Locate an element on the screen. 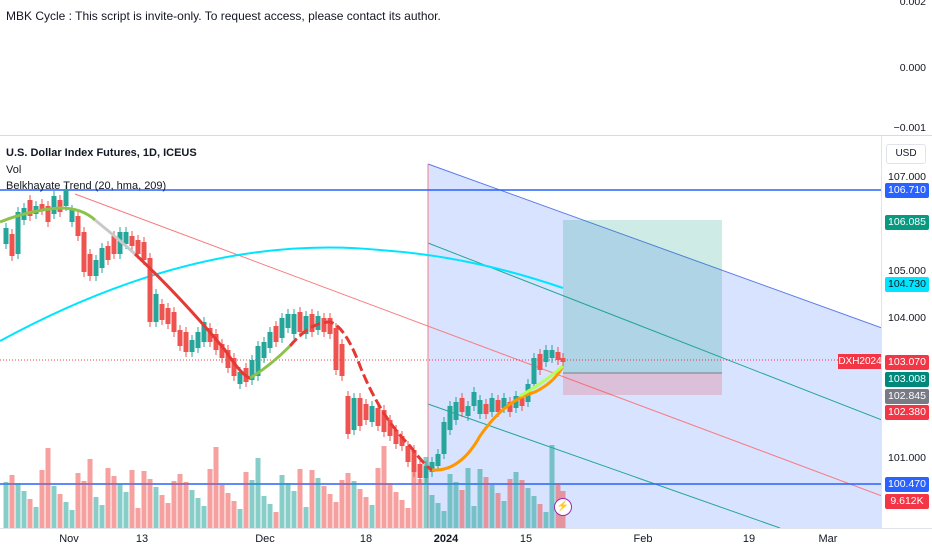 The height and width of the screenshot is (551, 932). time-label: Mar is located at coordinates (828, 539).